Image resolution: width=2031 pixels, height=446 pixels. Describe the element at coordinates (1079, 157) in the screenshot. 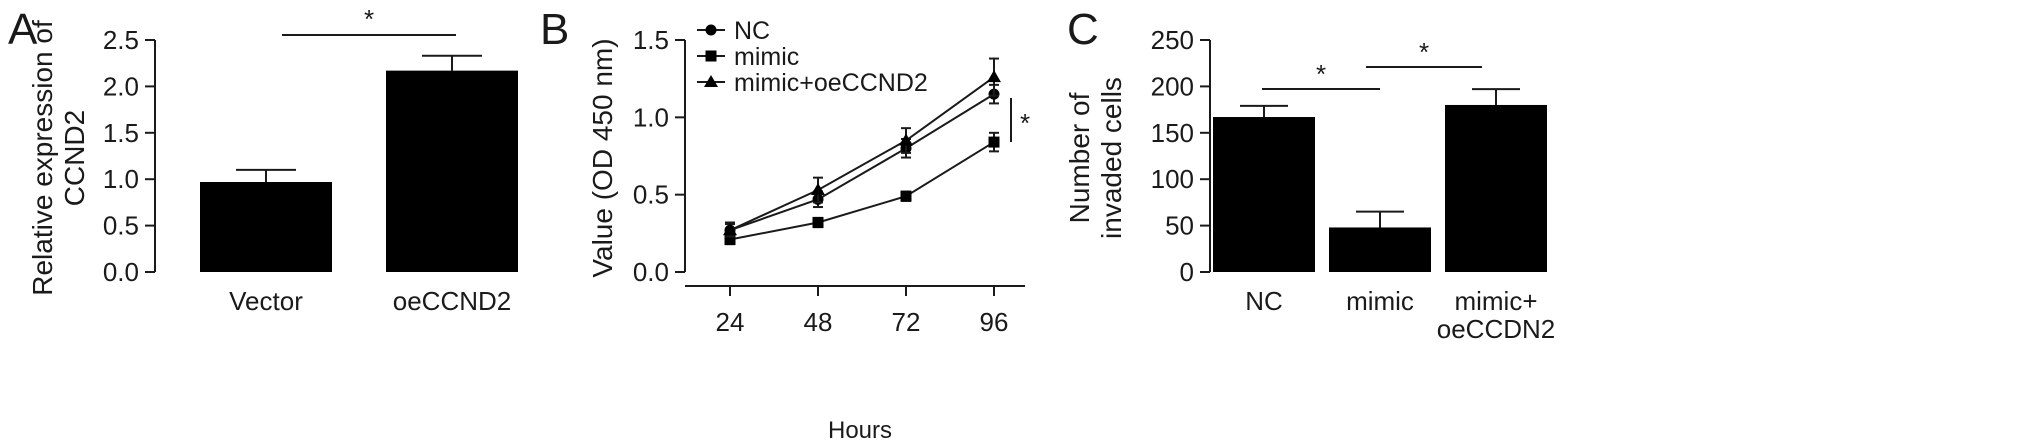

I see `panel-c-y-label-line: Number of` at that location.